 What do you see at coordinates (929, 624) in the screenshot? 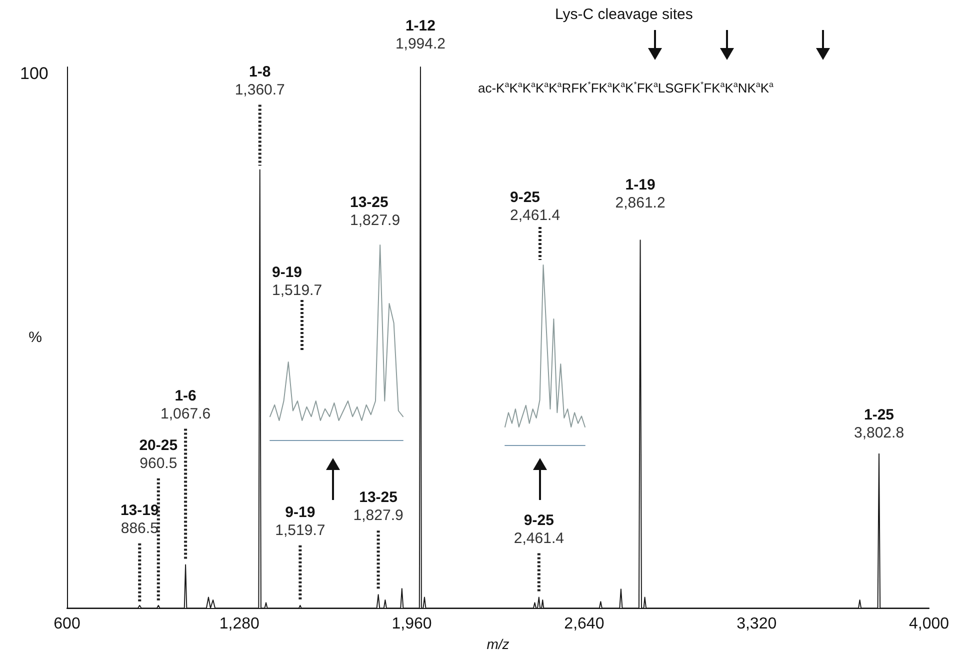
I see `x-tick-label: 4,000` at bounding box center [929, 624].